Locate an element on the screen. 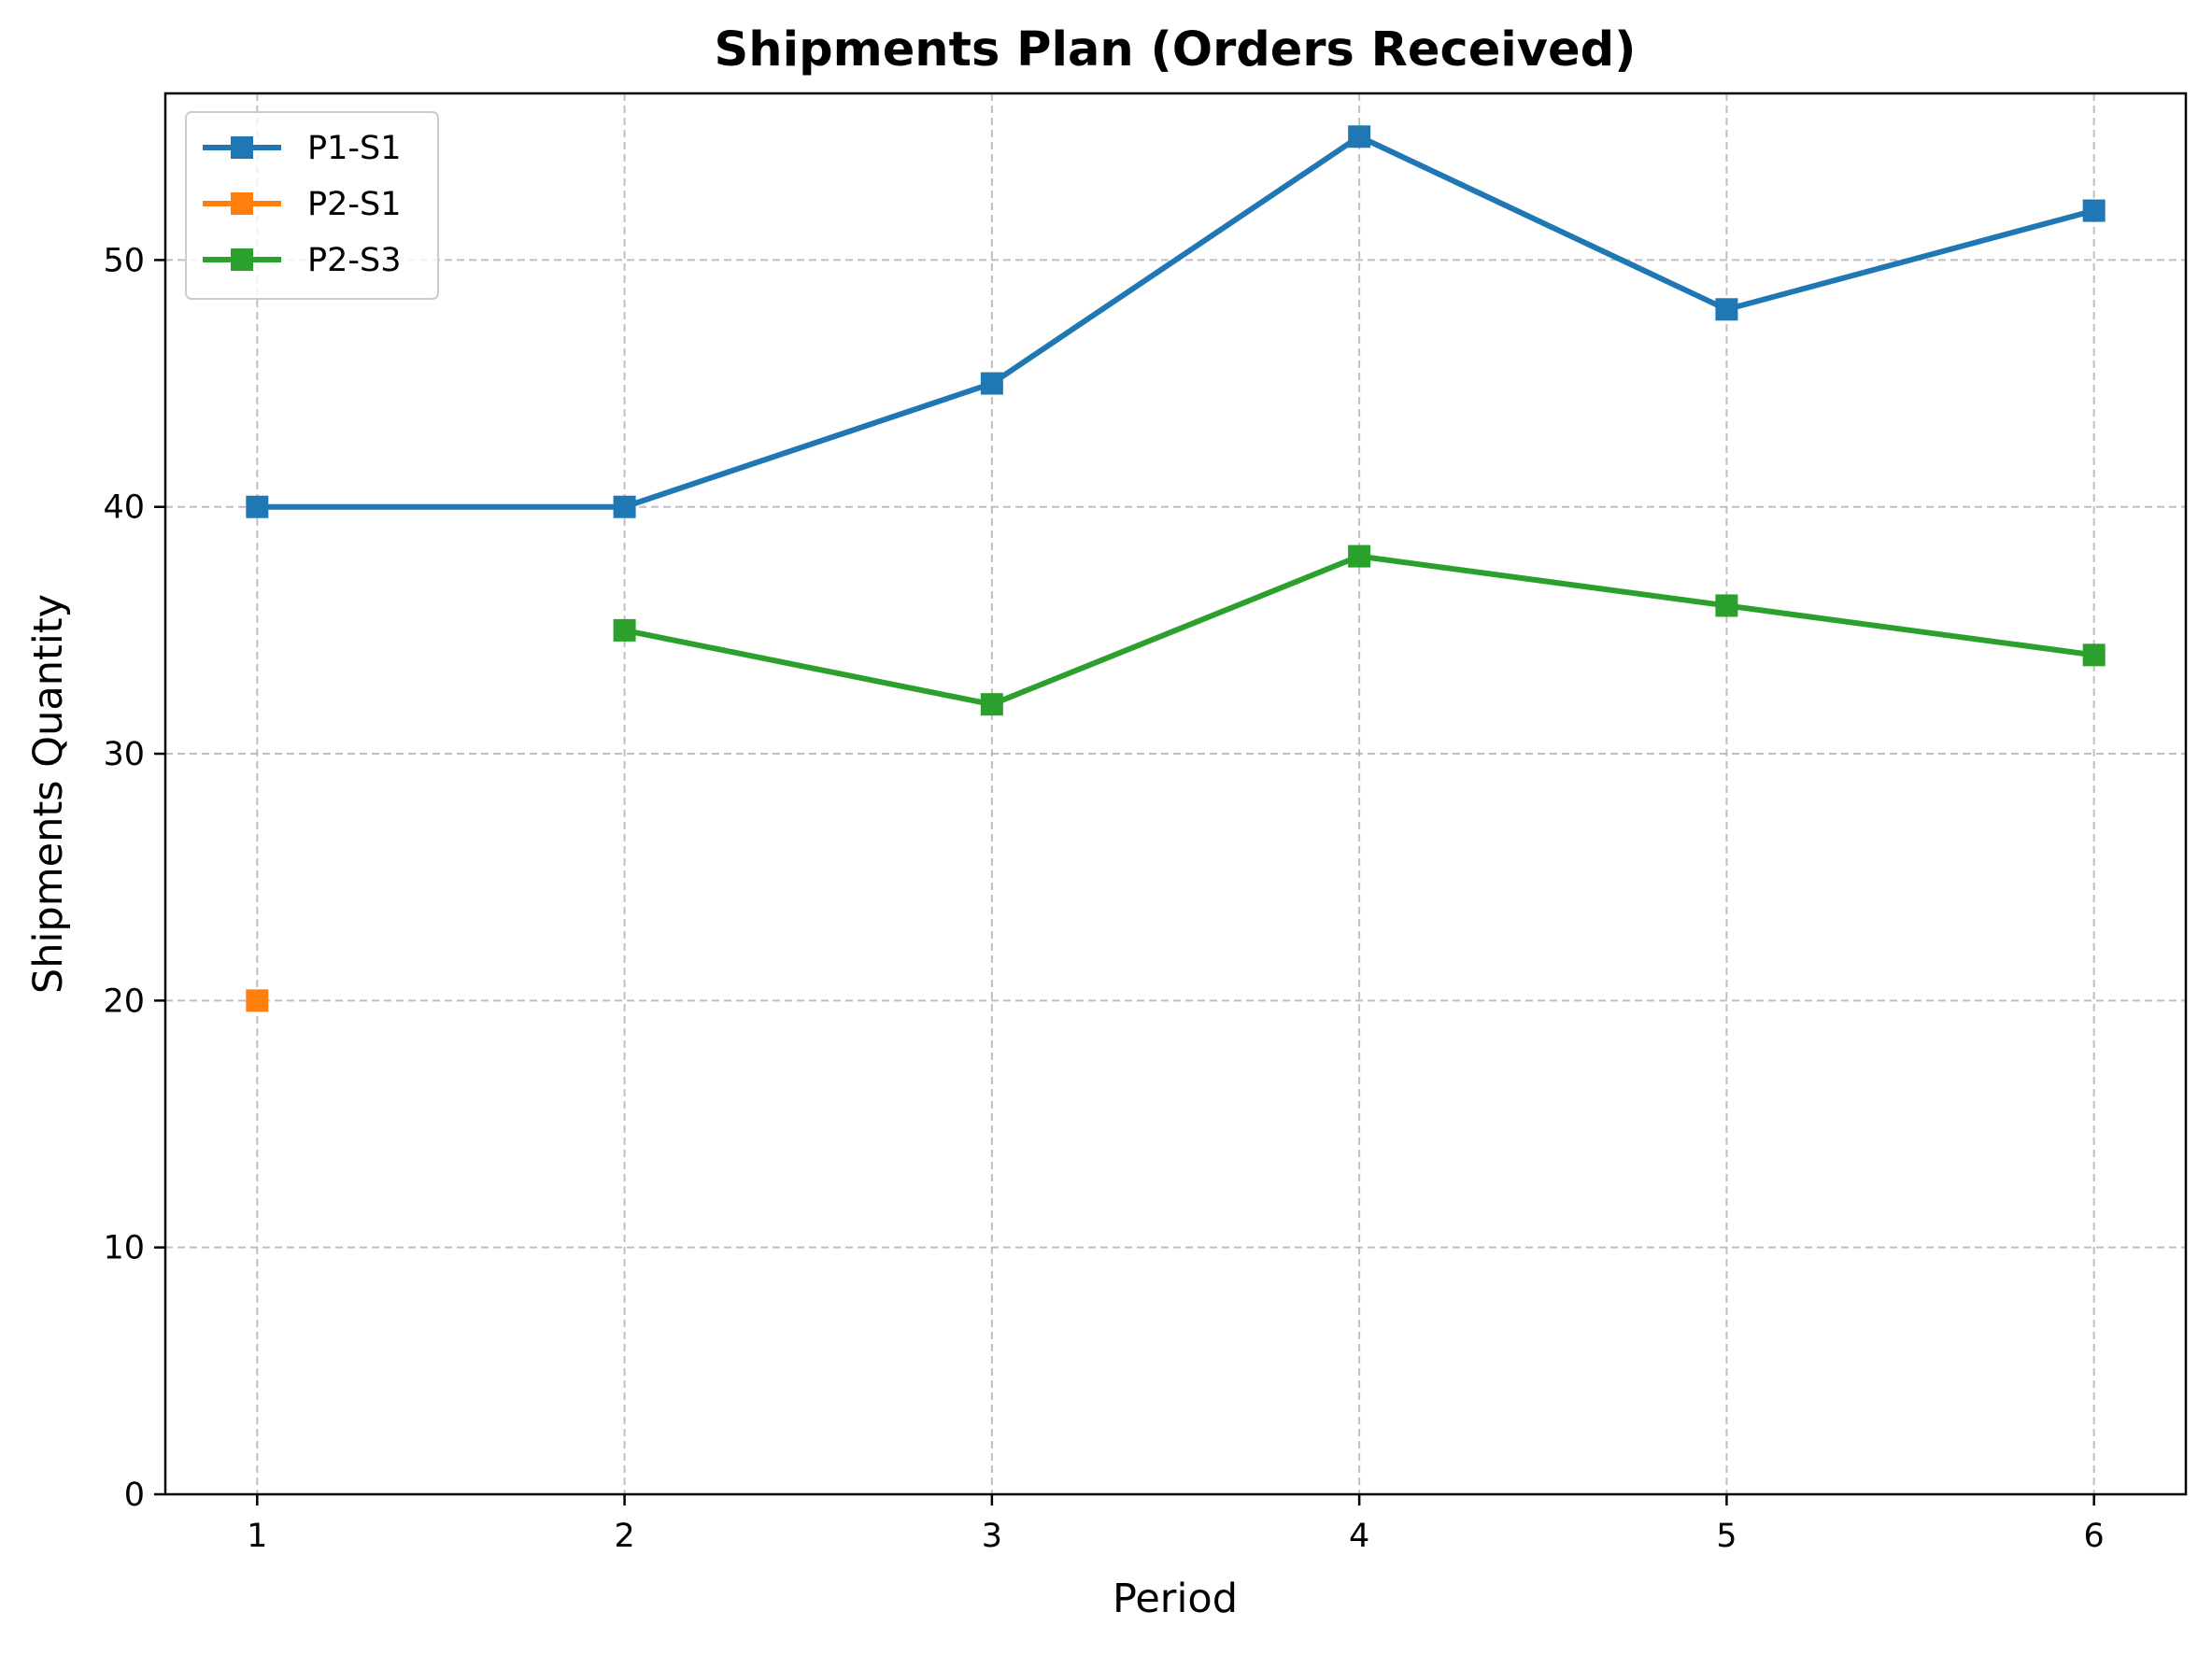 The width and height of the screenshot is (2212, 1654). legend: P1-S1 P2-S1 P2-S3 is located at coordinates (312, 205).